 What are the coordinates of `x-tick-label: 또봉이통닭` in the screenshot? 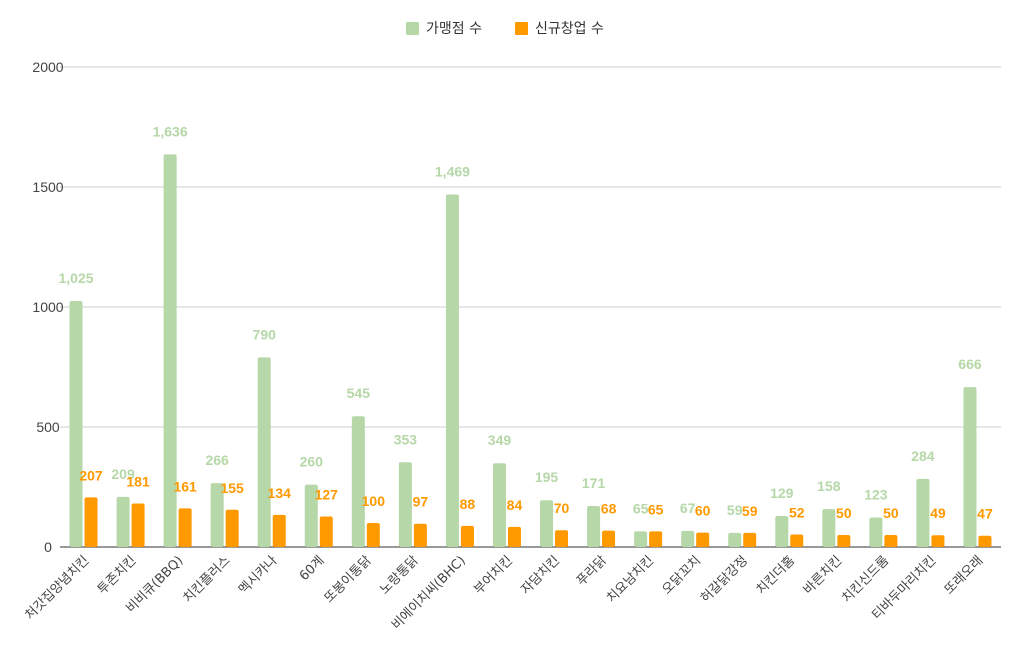 It's located at (348, 579).